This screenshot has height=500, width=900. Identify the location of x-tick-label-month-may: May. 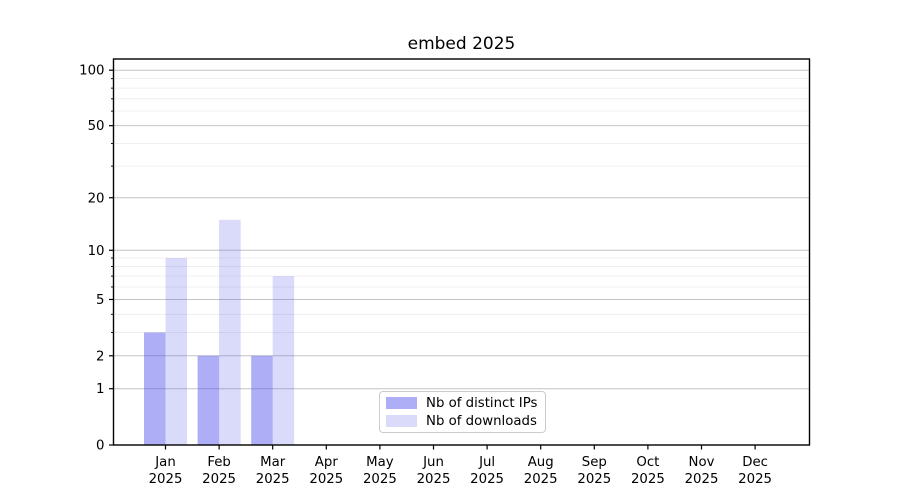
(380, 462).